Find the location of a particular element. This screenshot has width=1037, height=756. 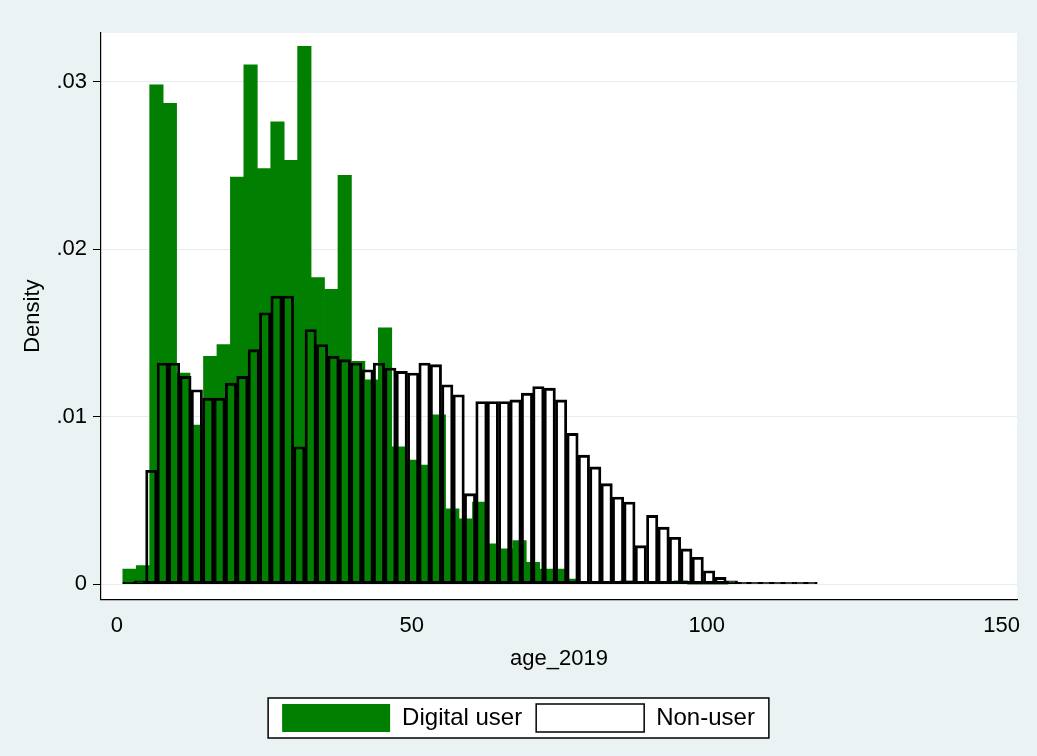

legend-label: Digital user is located at coordinates (462, 716).